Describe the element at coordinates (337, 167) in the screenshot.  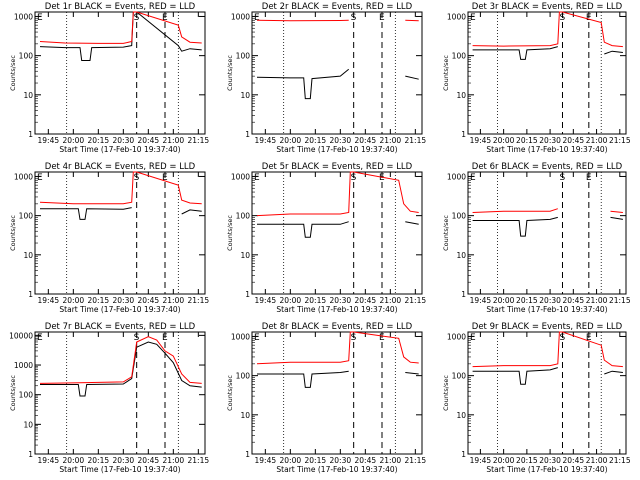
I see `panel-title: Det 5r BLACK = Events, RED = LLD` at that location.